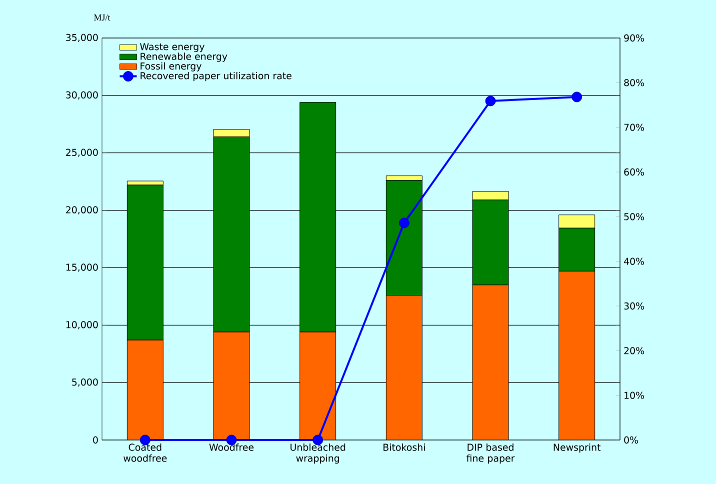 This screenshot has height=484, width=716. Describe the element at coordinates (634, 82) in the screenshot. I see `y2-tick-label: 80%` at that location.